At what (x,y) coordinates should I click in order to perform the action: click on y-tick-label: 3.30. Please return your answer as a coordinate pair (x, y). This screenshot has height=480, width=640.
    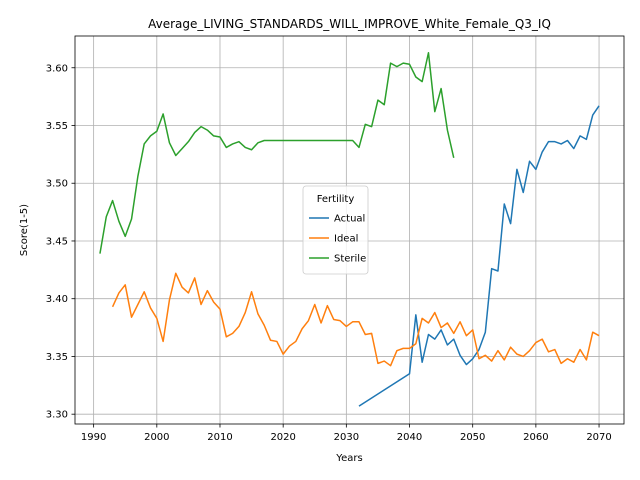
    Looking at the image, I should click on (57, 415).